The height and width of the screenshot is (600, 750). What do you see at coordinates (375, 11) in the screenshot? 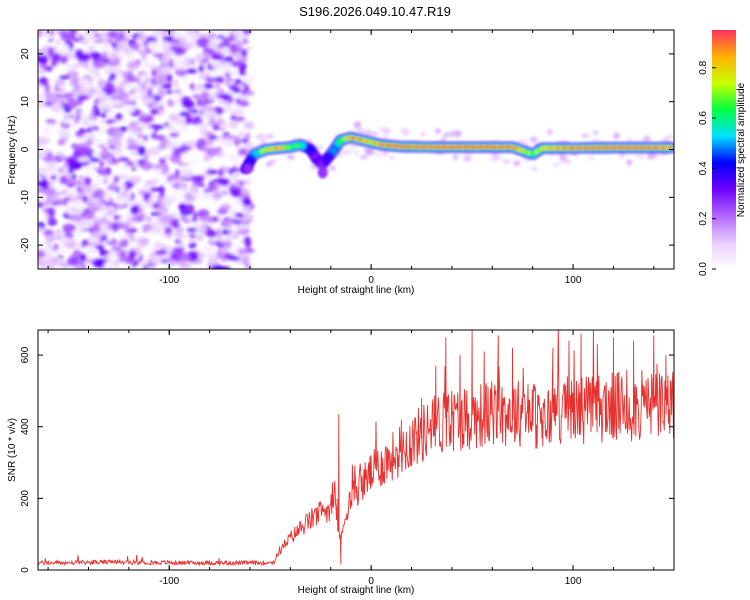
I see `figure-title: S196.2026.049.10.47.R19` at bounding box center [375, 11].